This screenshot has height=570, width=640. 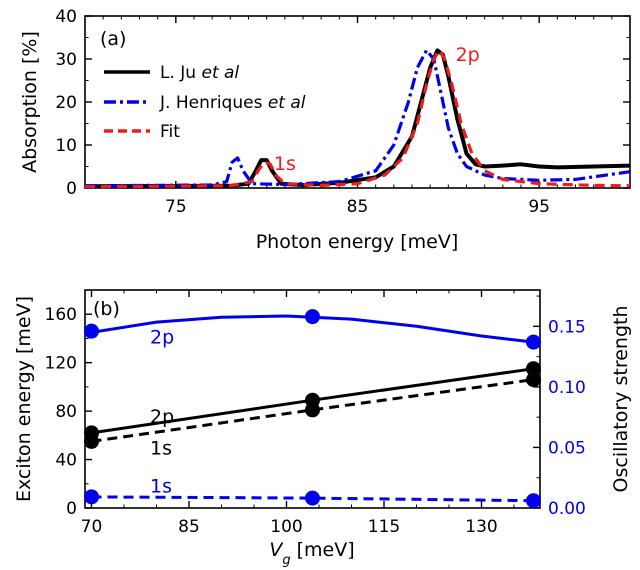 I want to click on panel-a-xtick-label: 85, so click(x=358, y=207).